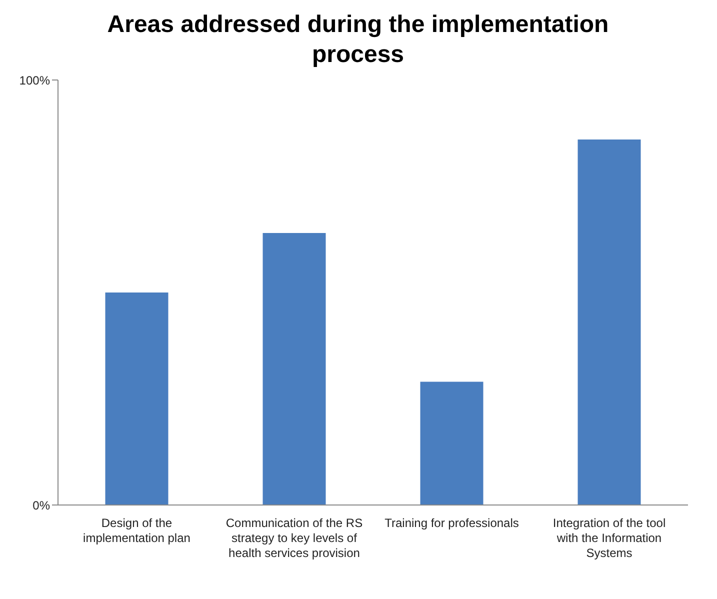 The height and width of the screenshot is (599, 717). Describe the element at coordinates (609, 538) in the screenshot. I see `x-tick-label: Integration of the tool with the Information Systems` at that location.